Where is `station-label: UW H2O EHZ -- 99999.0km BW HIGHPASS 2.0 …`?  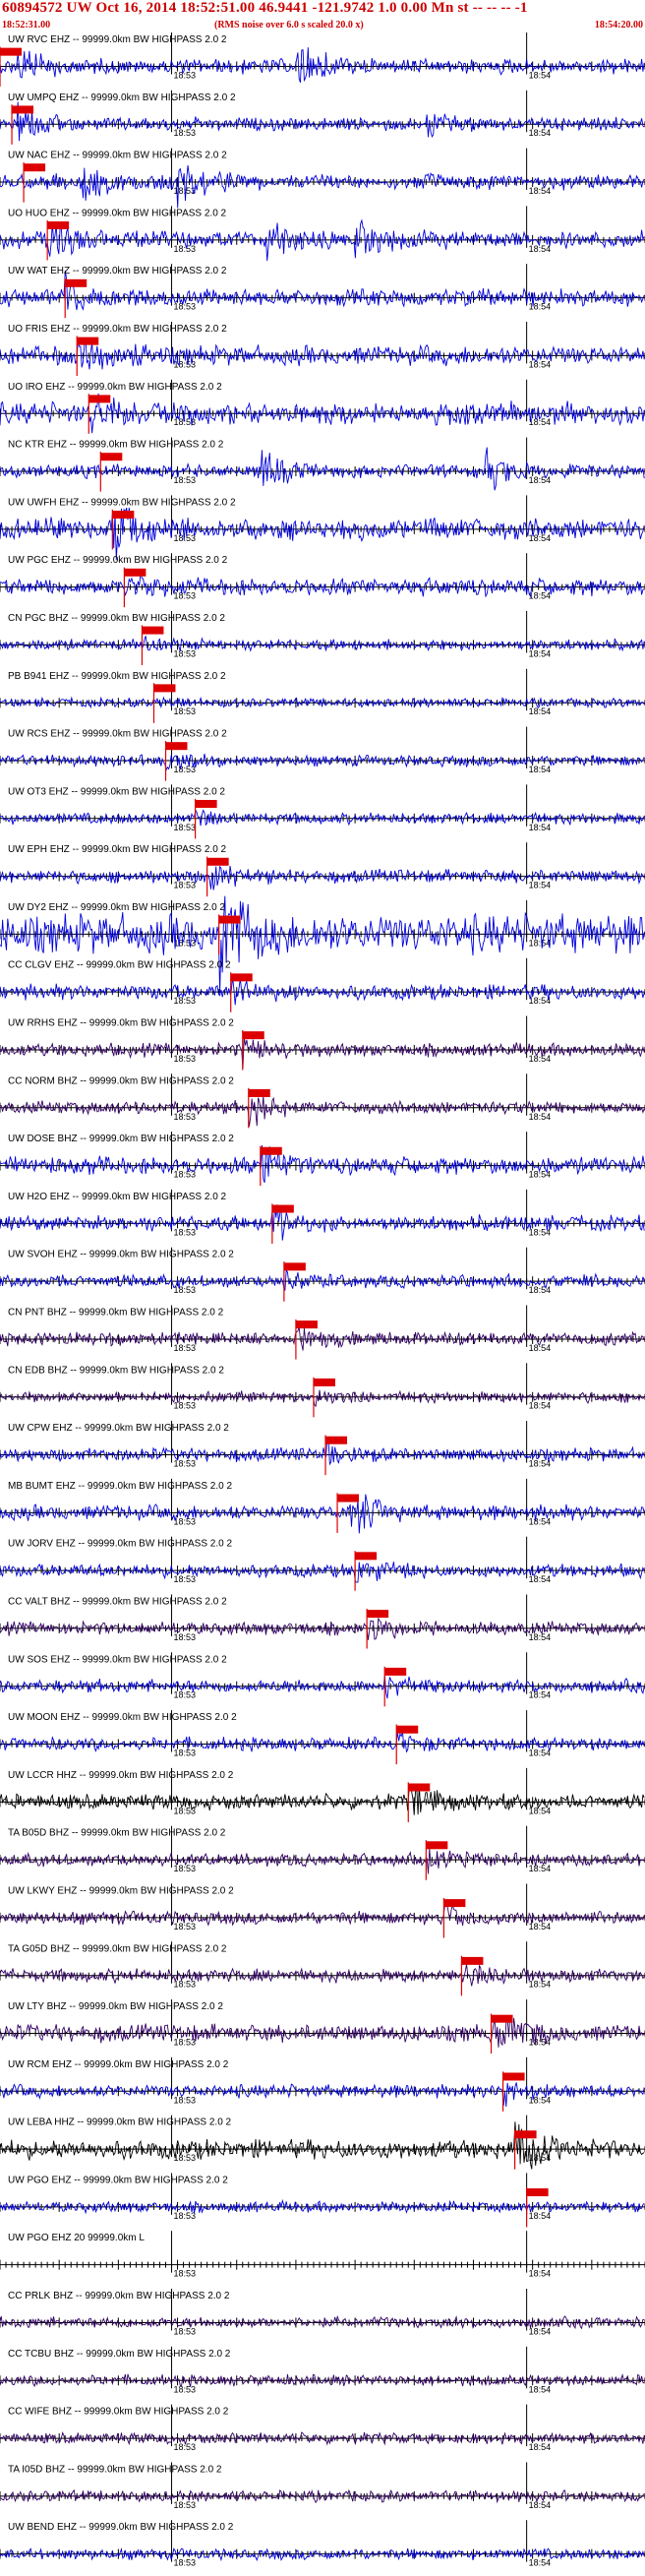
station-label: UW H2O EHZ -- 99999.0km BW HIGHPASS 2.0 … is located at coordinates (117, 1197).